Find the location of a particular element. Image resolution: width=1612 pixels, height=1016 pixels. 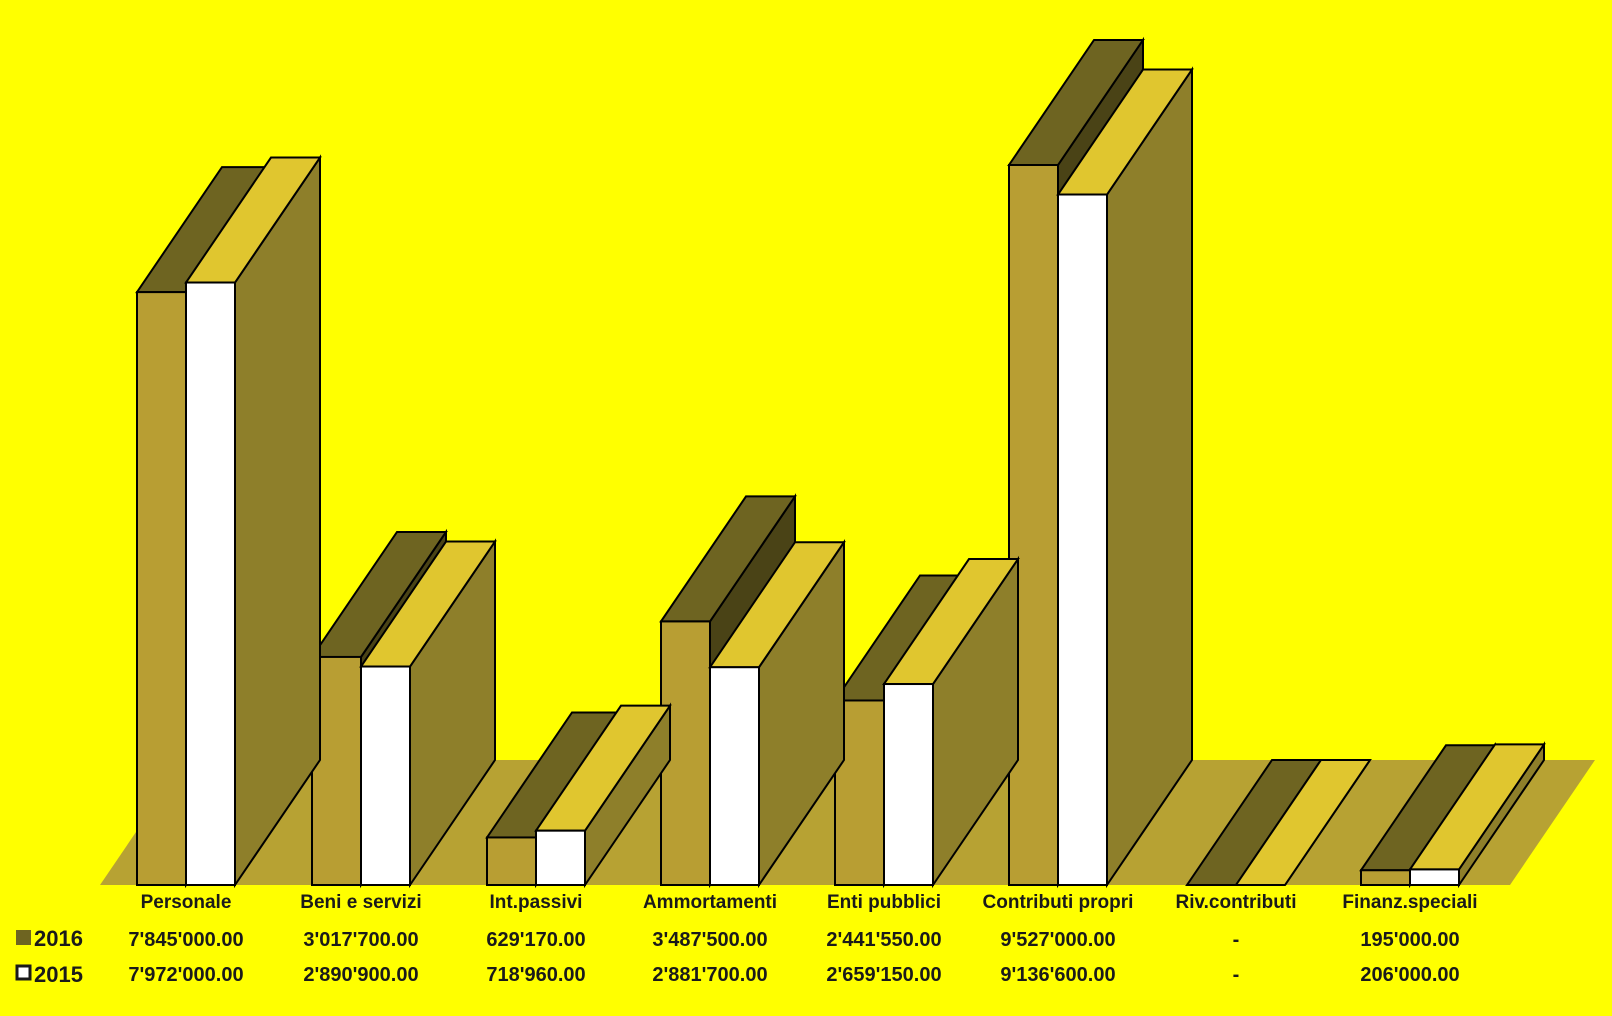

data-label: 7'845'000.00 is located at coordinates (185, 940).